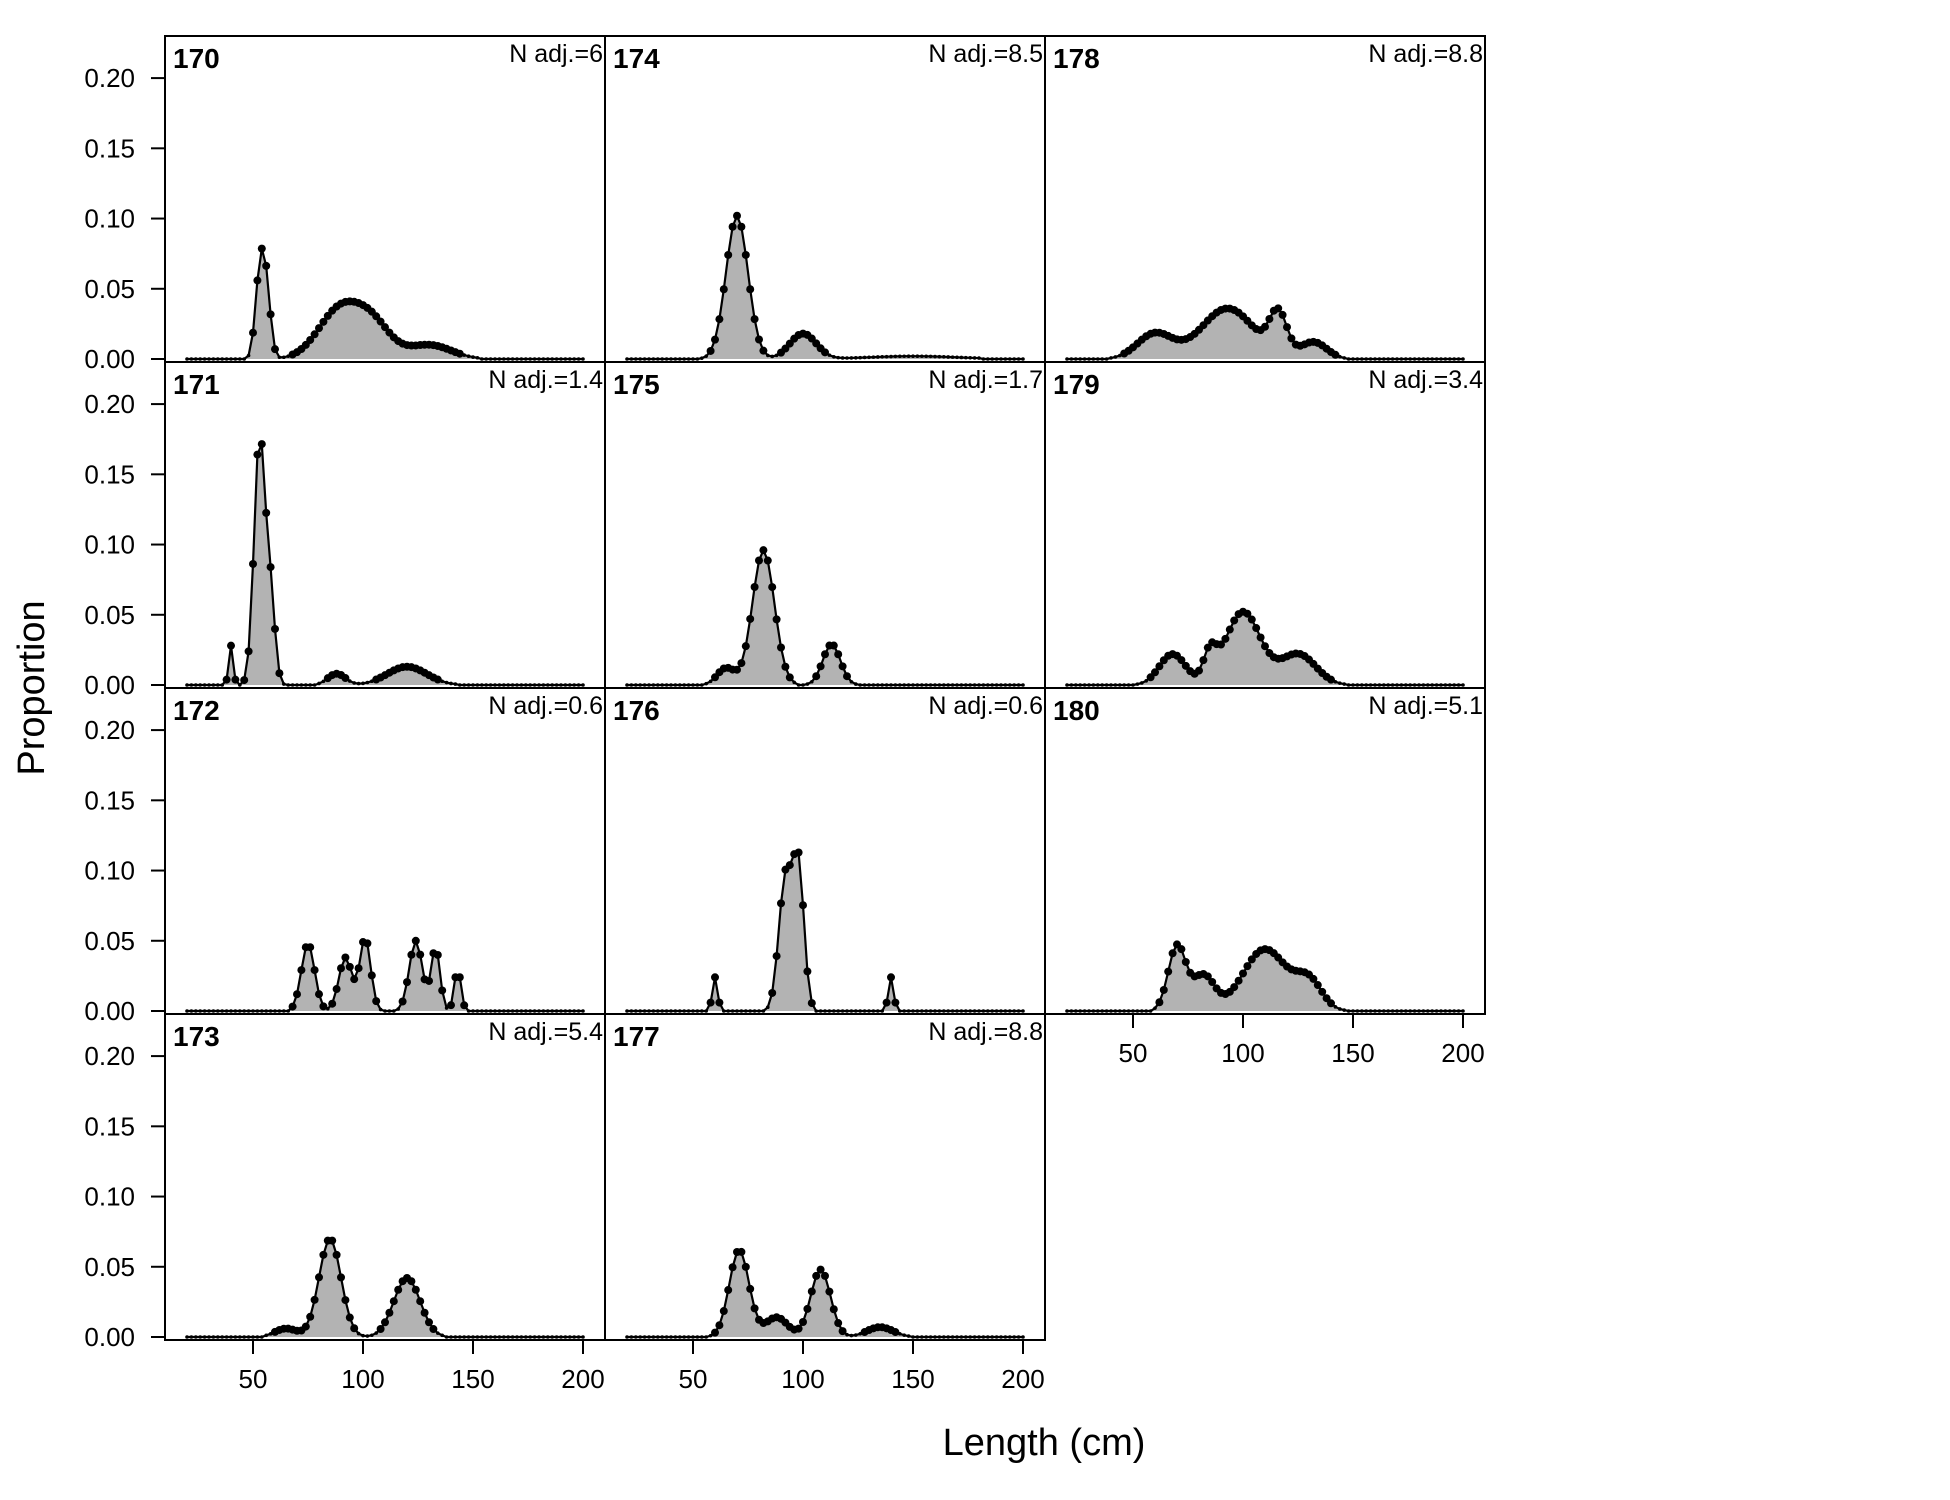 The height and width of the screenshot is (1500, 1950). What do you see at coordinates (802, 1379) in the screenshot?
I see `x-tick-label: 100` at bounding box center [802, 1379].